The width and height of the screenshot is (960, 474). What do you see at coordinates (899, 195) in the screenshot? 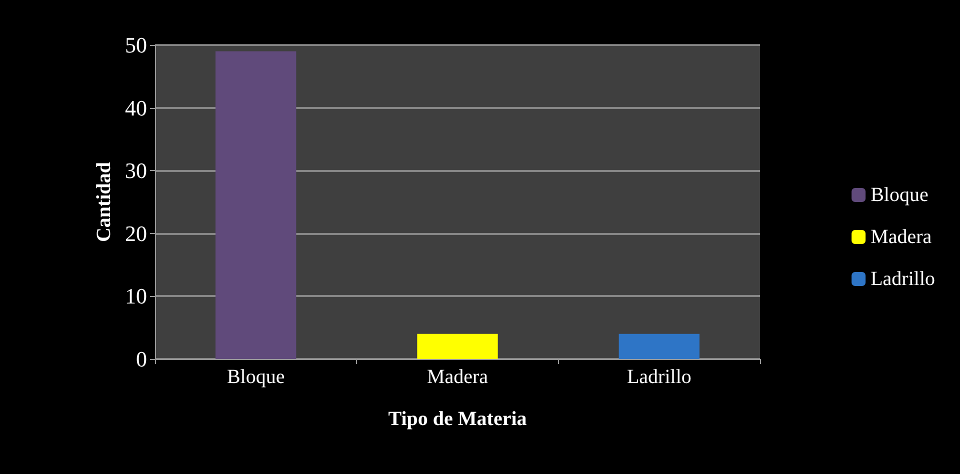
I see `legend-label: Bloque` at bounding box center [899, 195].